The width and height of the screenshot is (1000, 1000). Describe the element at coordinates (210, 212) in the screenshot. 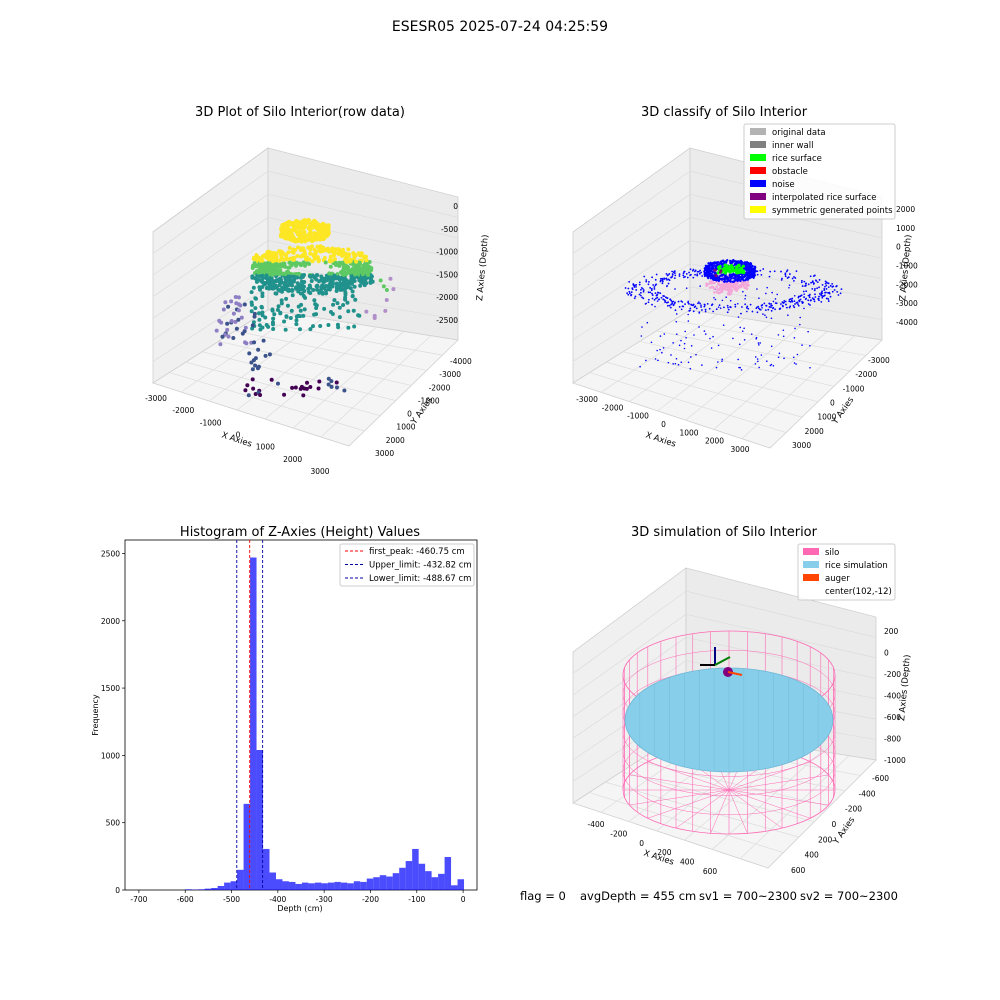

I see `p1-gridline` at that location.